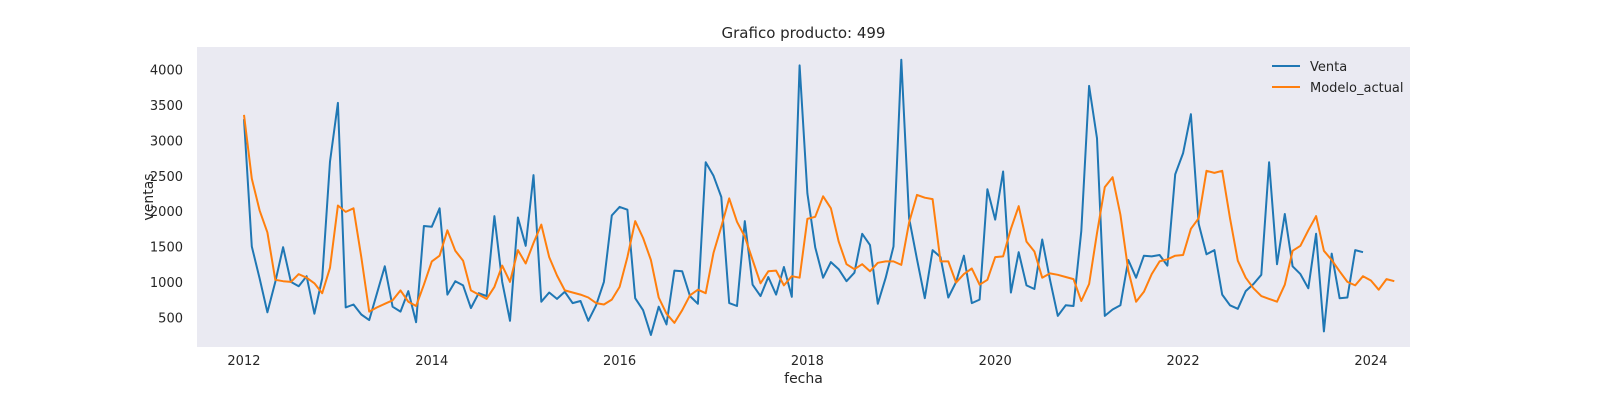  I want to click on x-tick-label: 2012, so click(243, 361).